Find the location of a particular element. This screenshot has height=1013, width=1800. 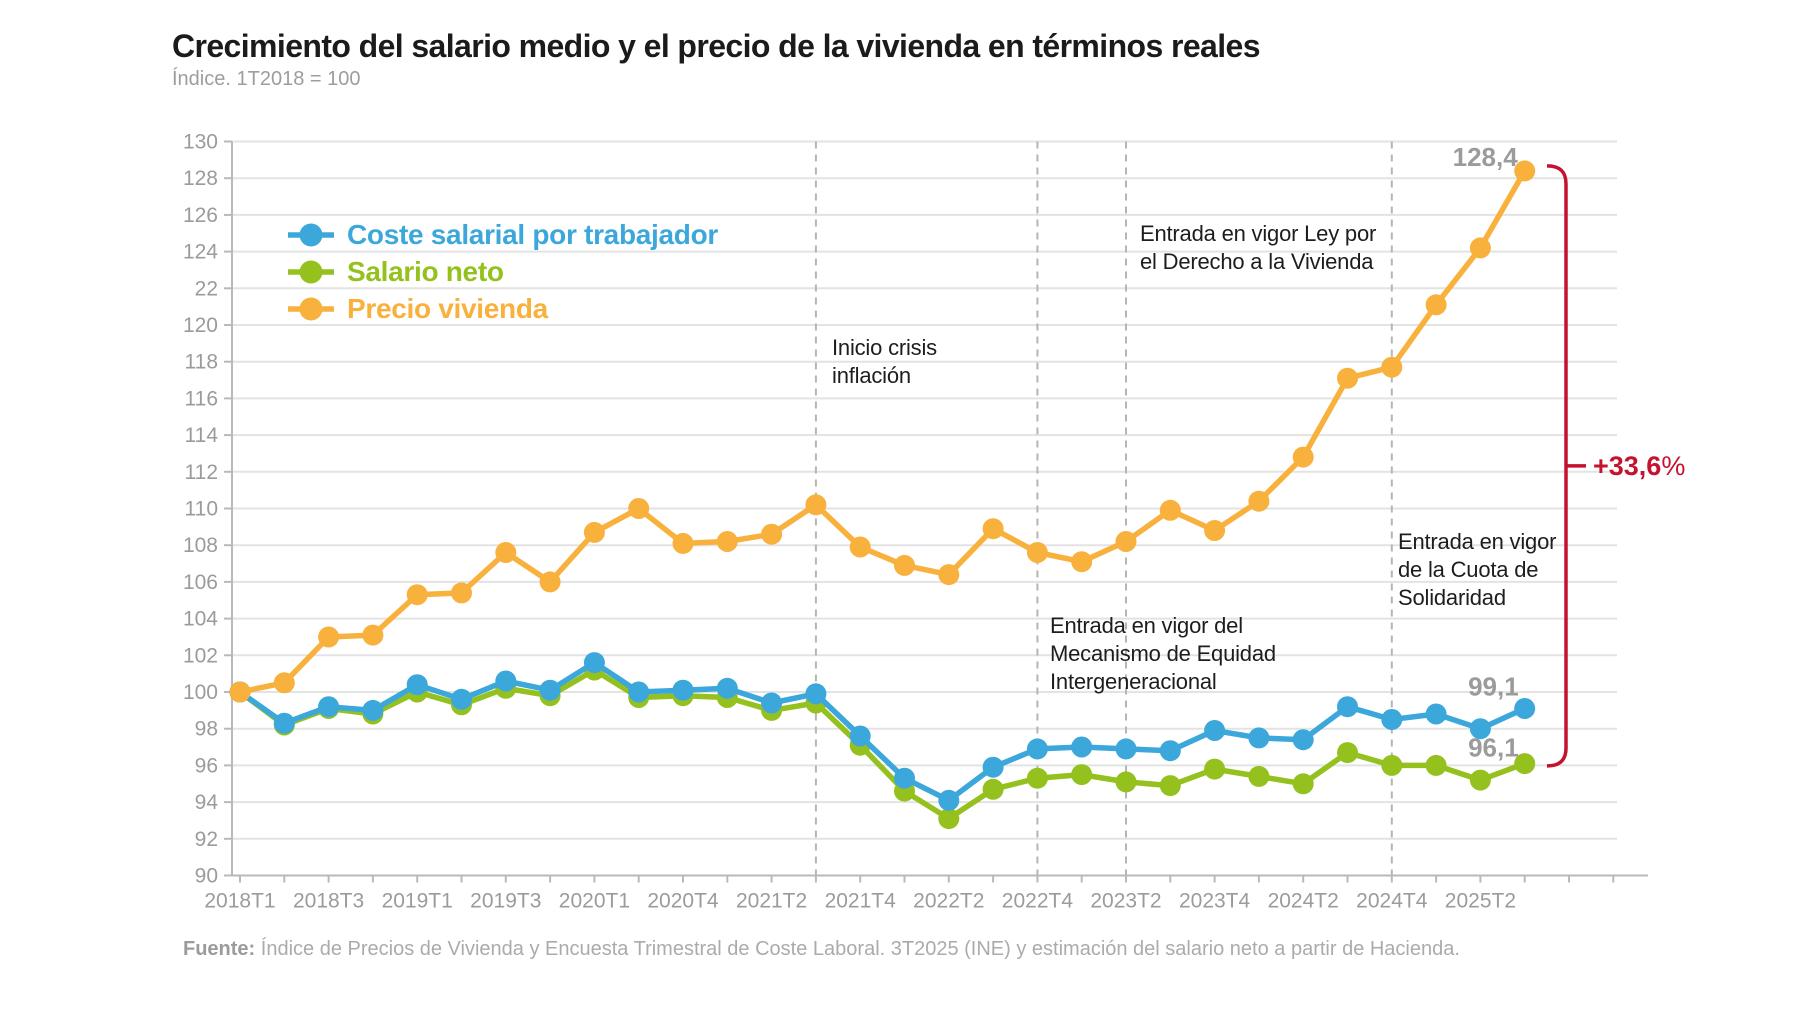

annotation-inicio-crisis: Inicio crisis inflación is located at coordinates (884, 361).